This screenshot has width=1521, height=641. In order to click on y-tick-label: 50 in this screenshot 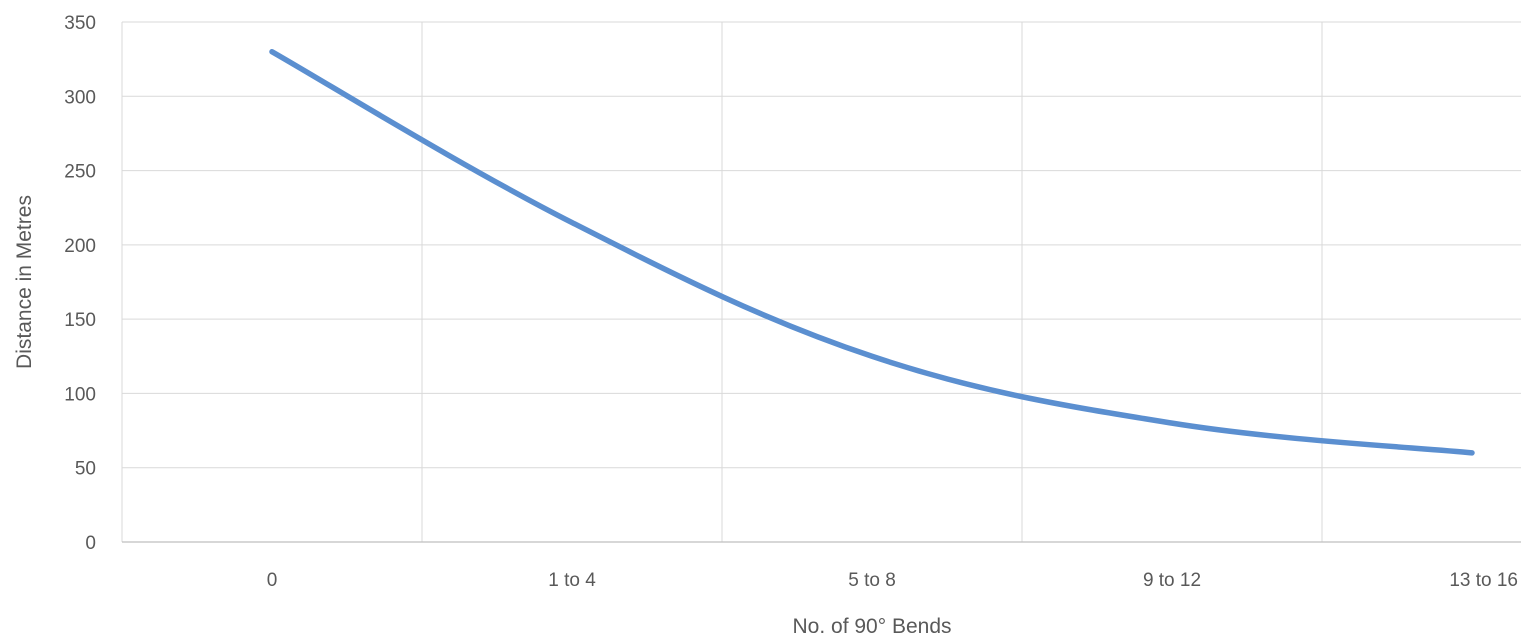, I will do `click(85, 469)`.